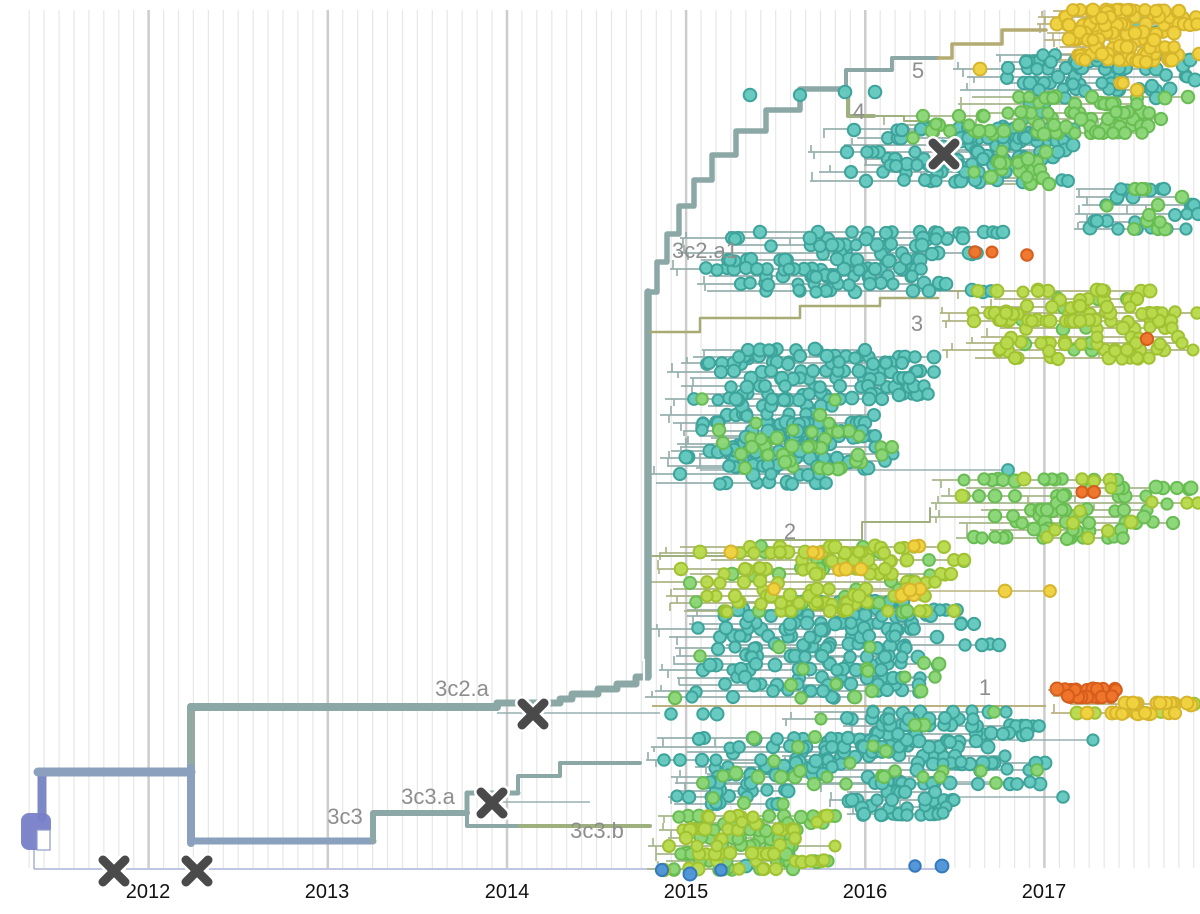 Image resolution: width=1200 pixels, height=914 pixels. What do you see at coordinates (344, 816) in the screenshot?
I see `svg-text: 3c3` at bounding box center [344, 816].